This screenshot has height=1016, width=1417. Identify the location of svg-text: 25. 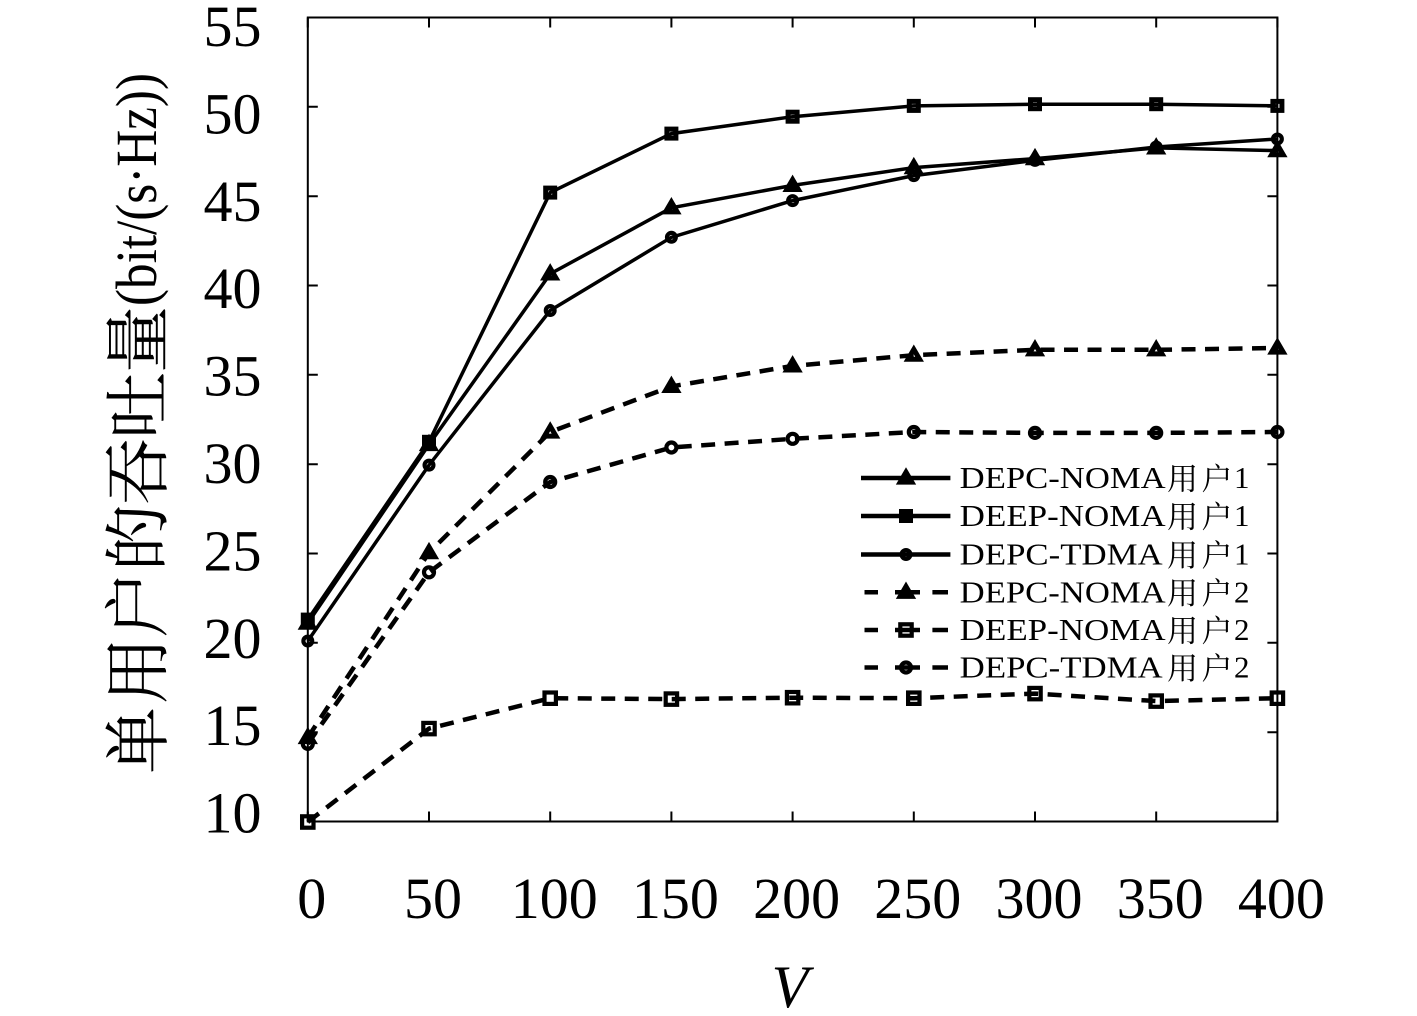
(233, 550).